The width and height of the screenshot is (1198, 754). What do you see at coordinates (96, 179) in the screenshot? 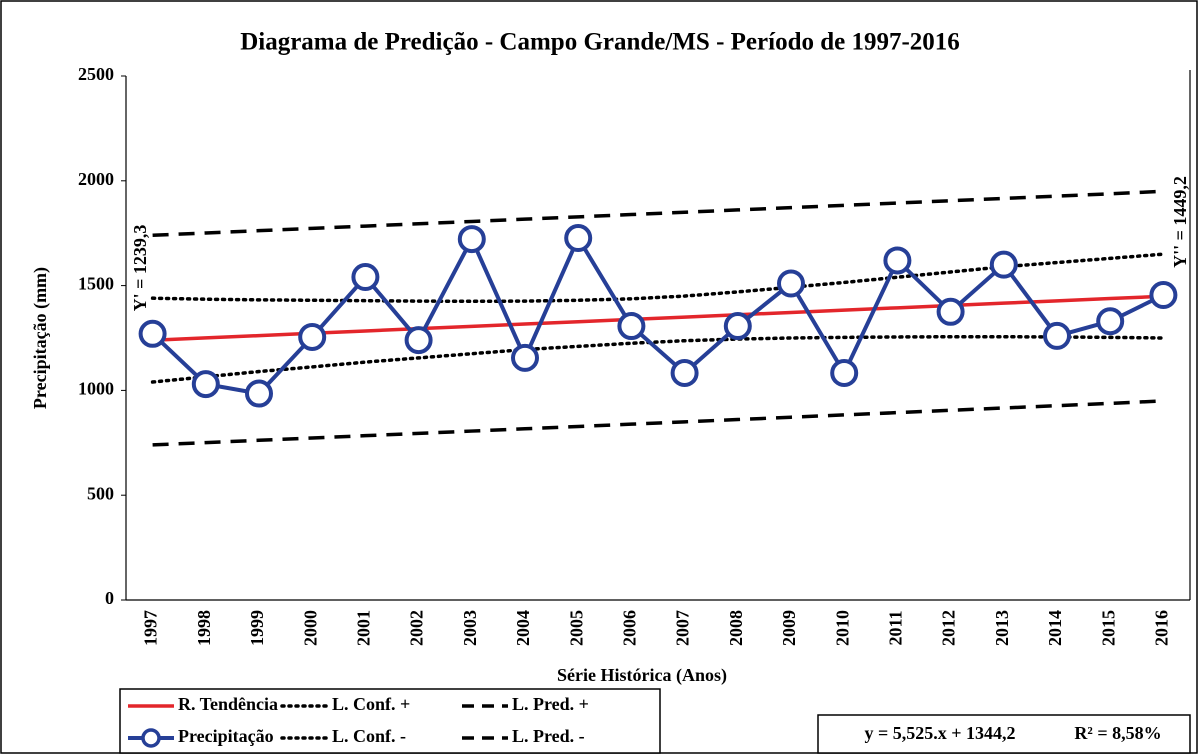
I see `y-tick-label: 2000` at bounding box center [96, 179].